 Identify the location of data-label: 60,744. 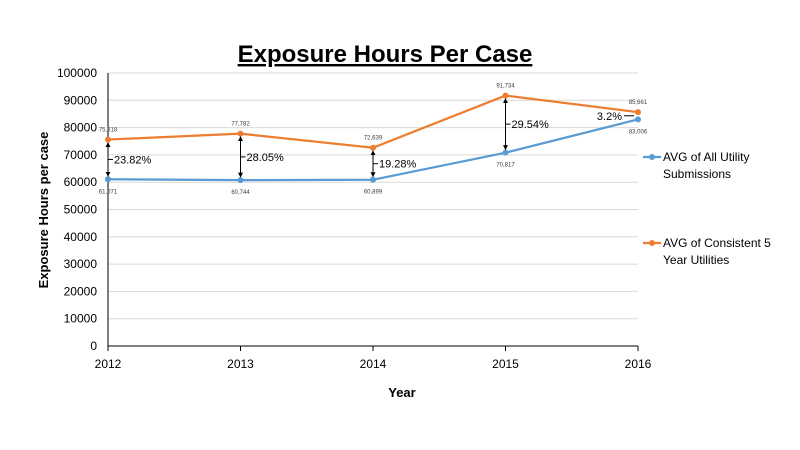
(240, 193).